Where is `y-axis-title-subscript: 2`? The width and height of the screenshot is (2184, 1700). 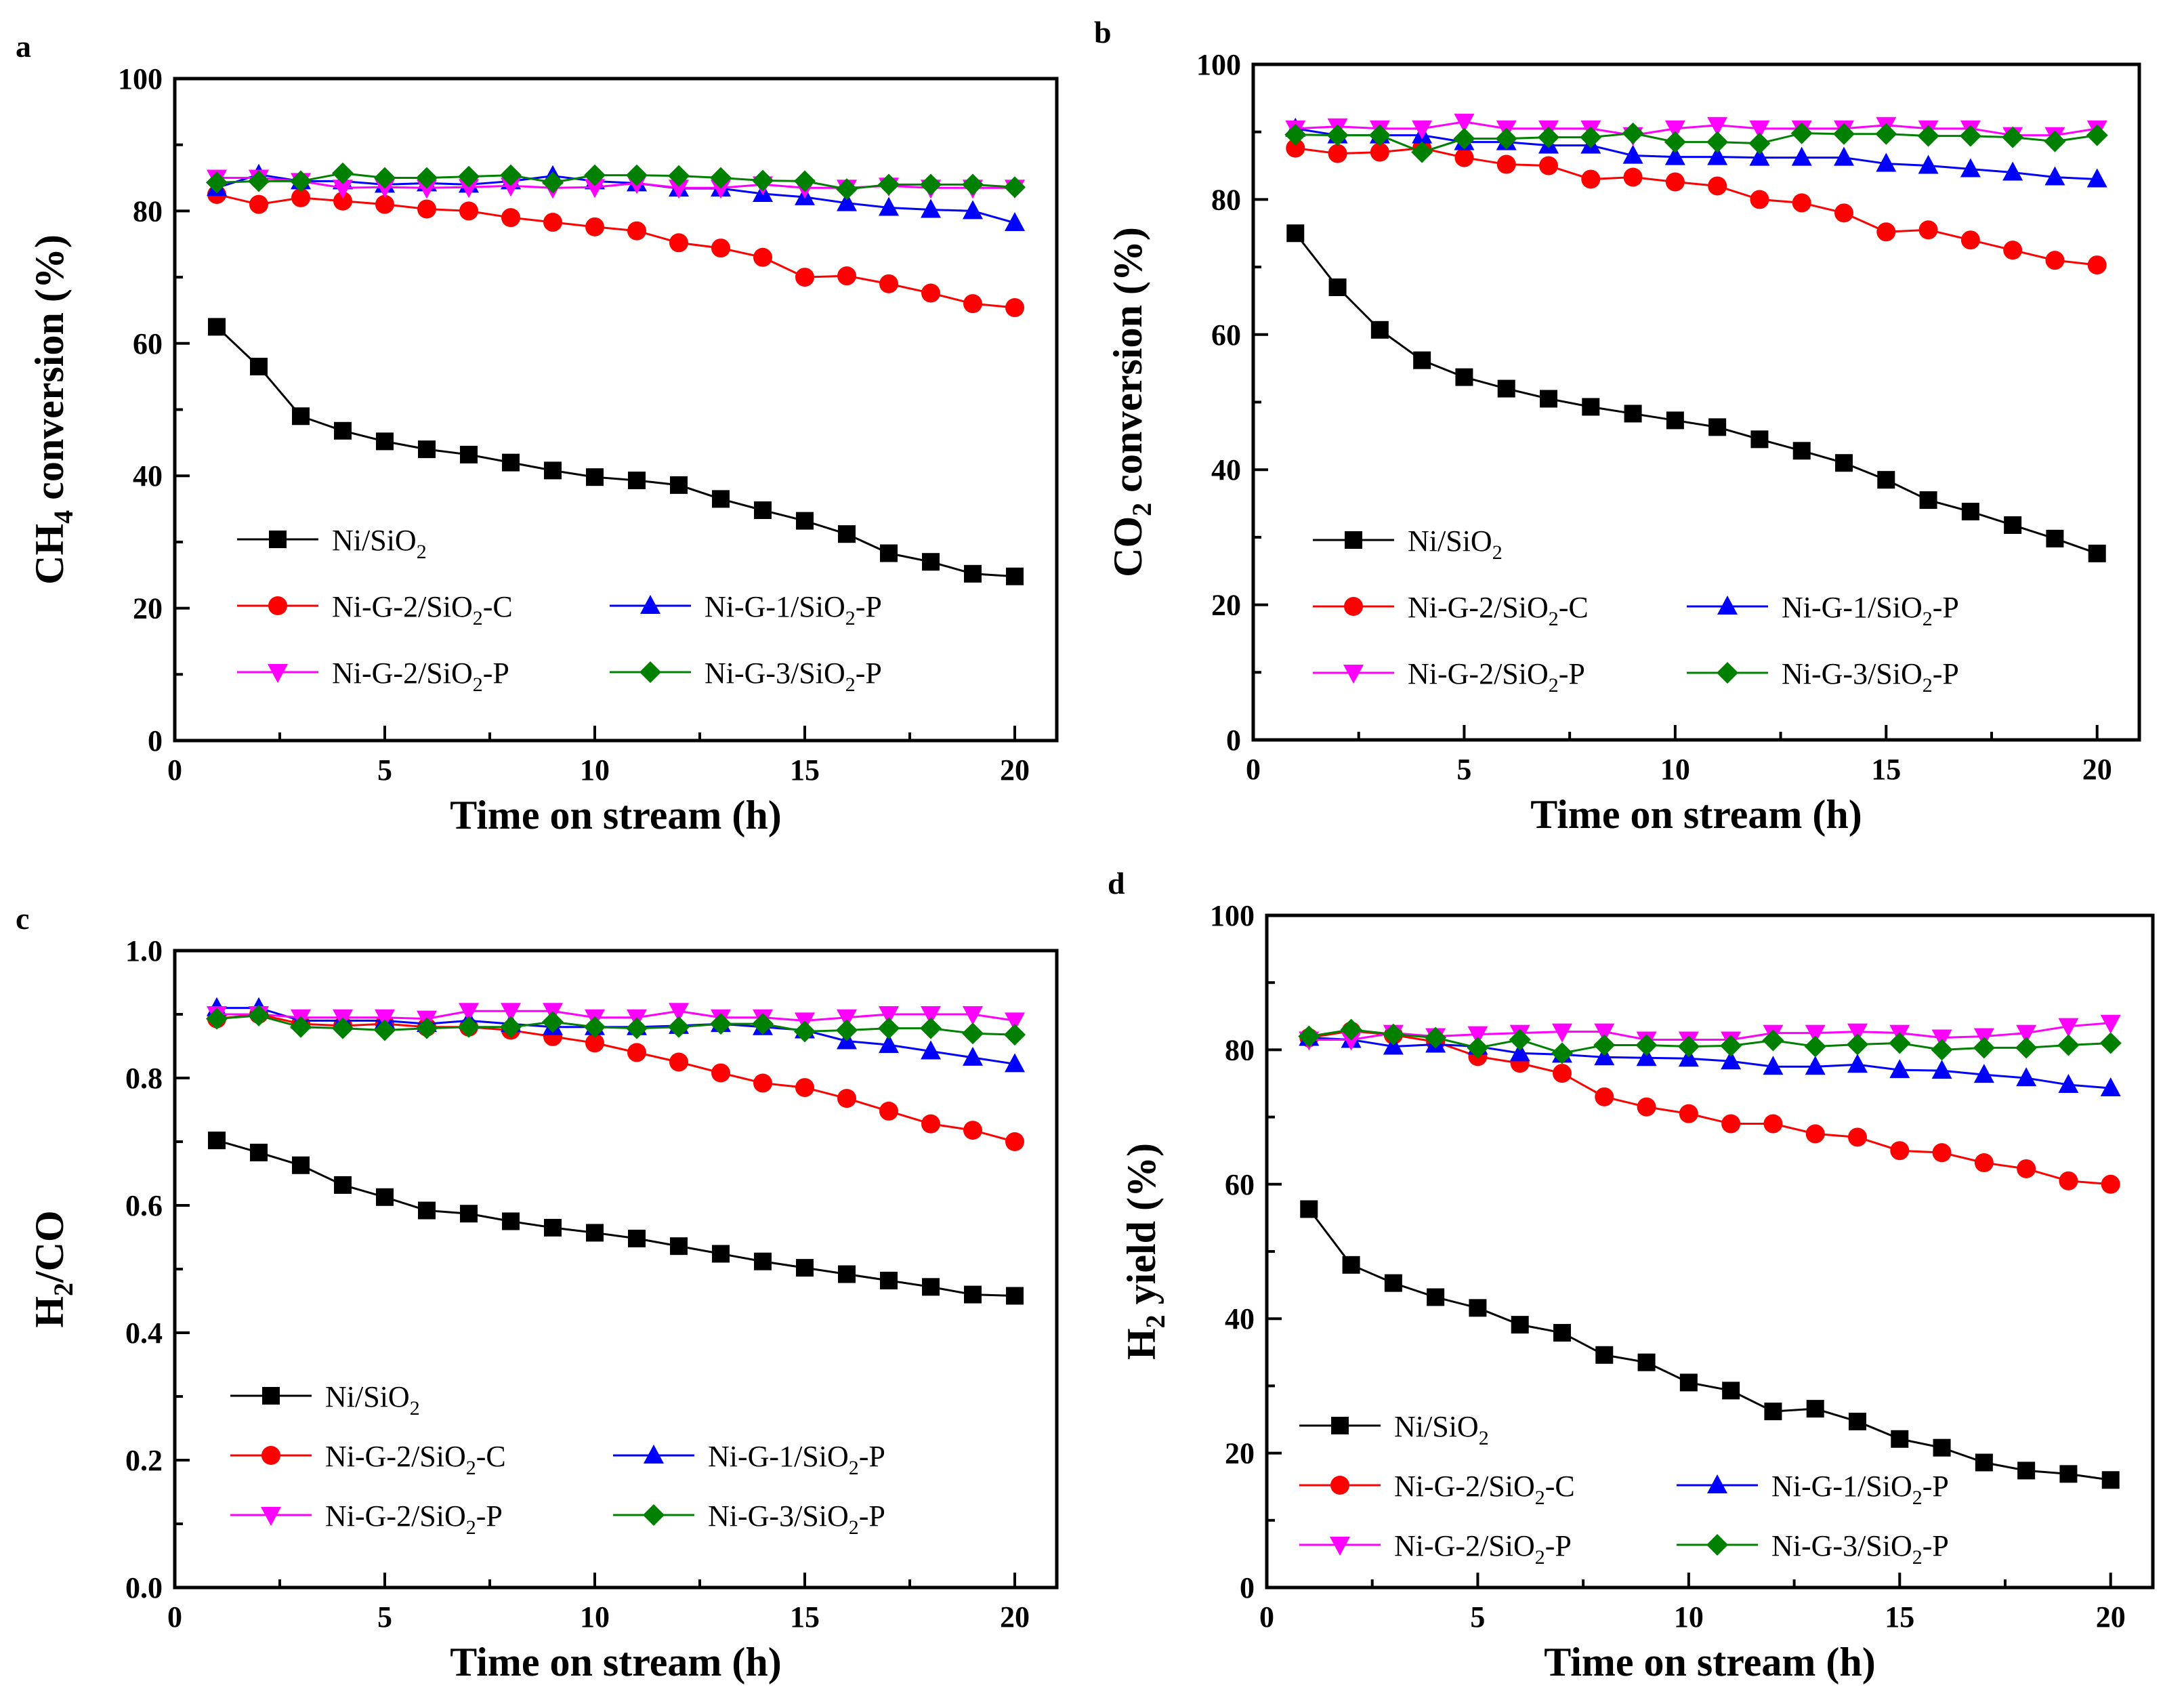
y-axis-title-subscript: 2 is located at coordinates (63, 1289).